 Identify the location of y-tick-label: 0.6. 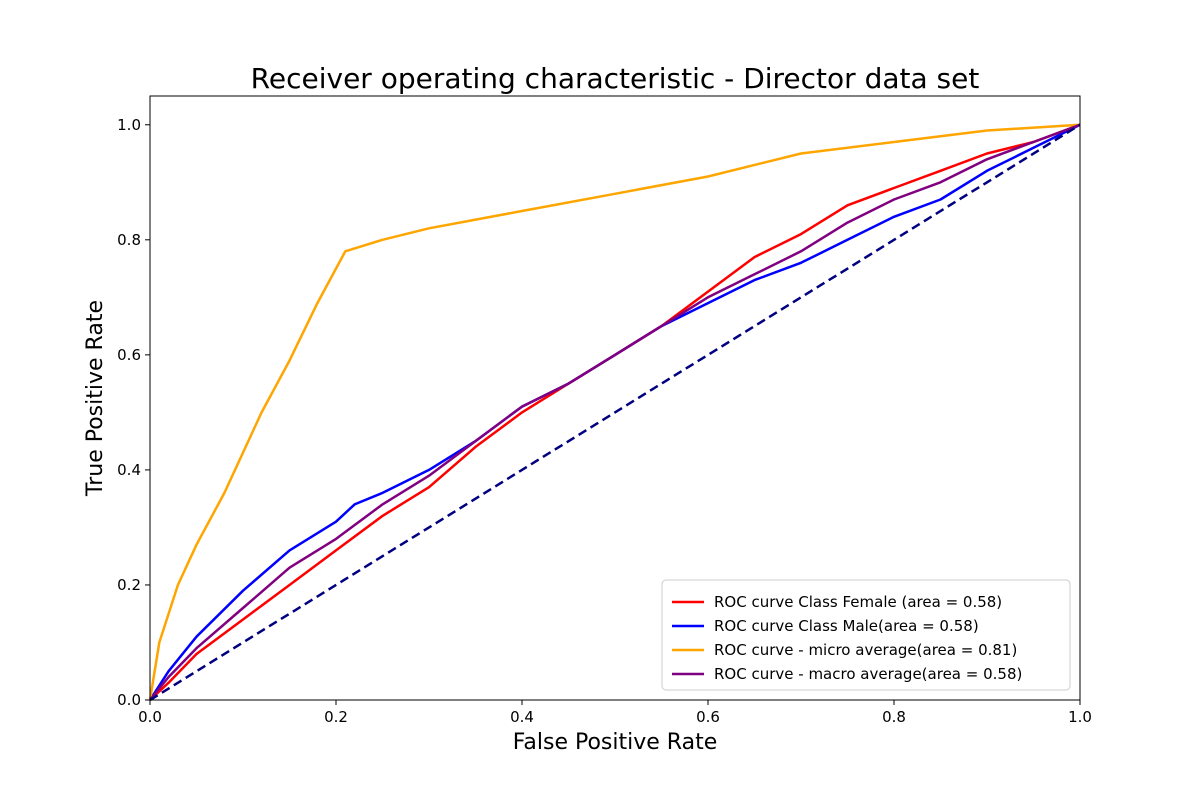
(129, 355).